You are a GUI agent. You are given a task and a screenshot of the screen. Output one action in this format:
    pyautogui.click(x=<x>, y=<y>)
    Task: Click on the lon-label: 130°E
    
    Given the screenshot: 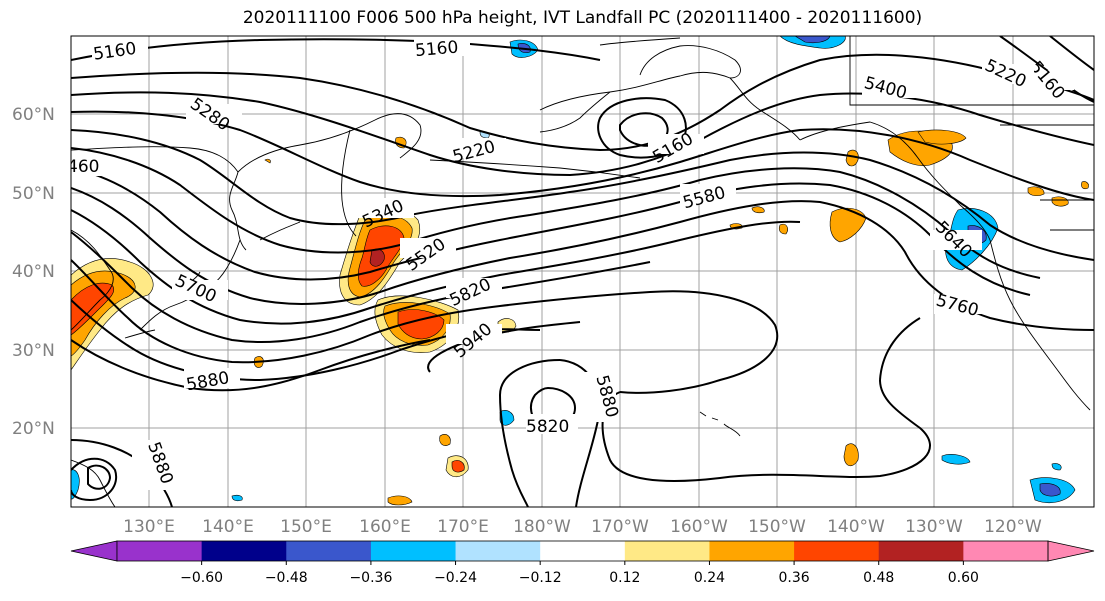 What is the action you would take?
    pyautogui.click(x=149, y=527)
    